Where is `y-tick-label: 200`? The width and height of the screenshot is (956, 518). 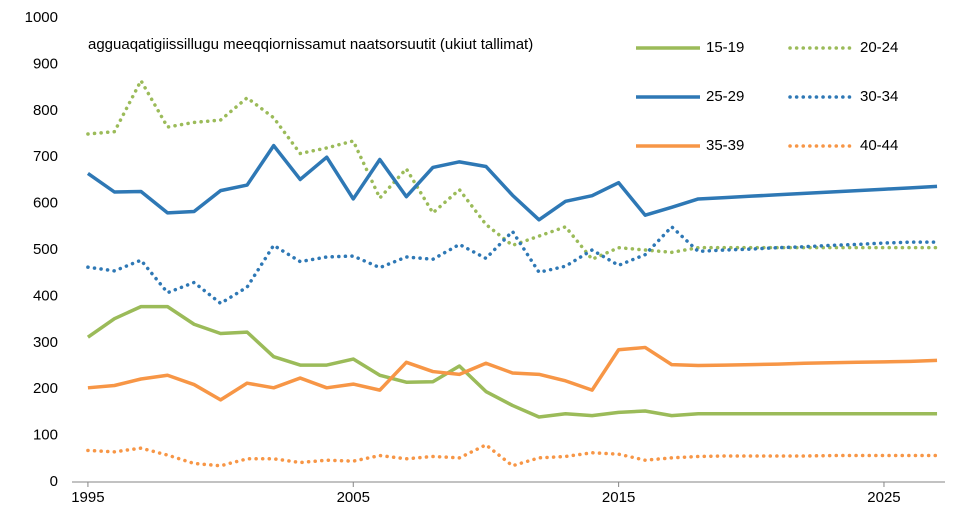
y-tick-label: 200 is located at coordinates (45, 388).